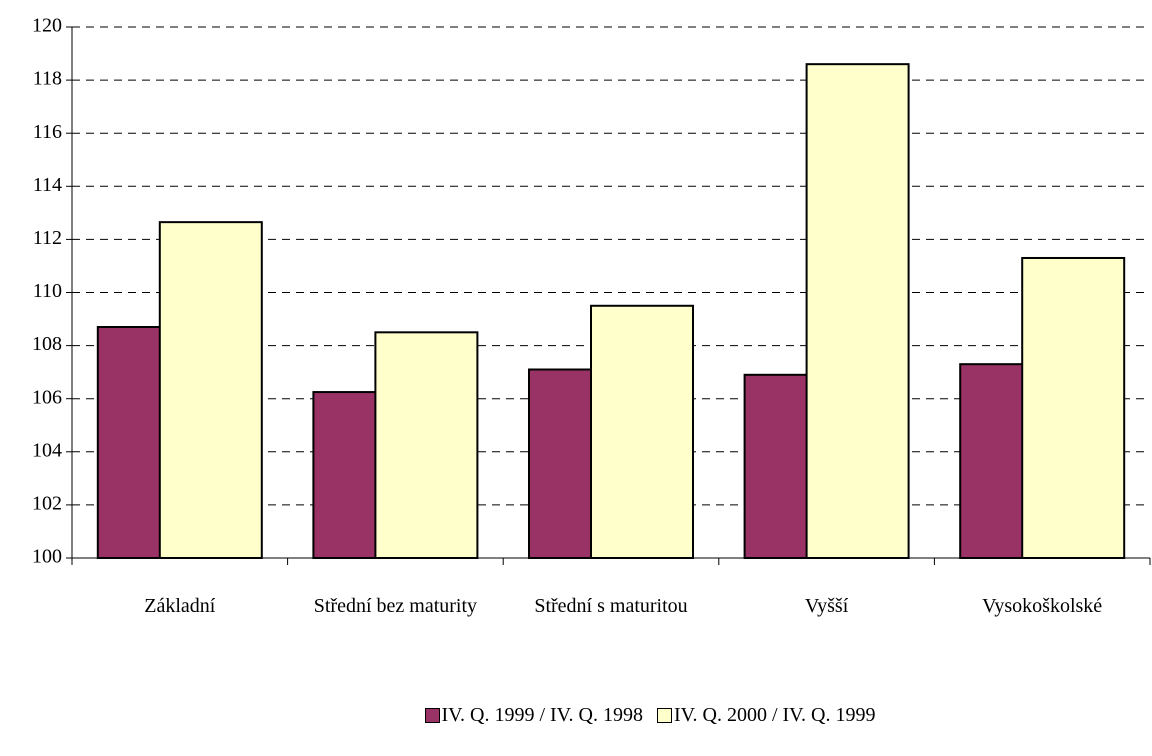  What do you see at coordinates (47, 132) in the screenshot?
I see `y-tick-label: 116` at bounding box center [47, 132].